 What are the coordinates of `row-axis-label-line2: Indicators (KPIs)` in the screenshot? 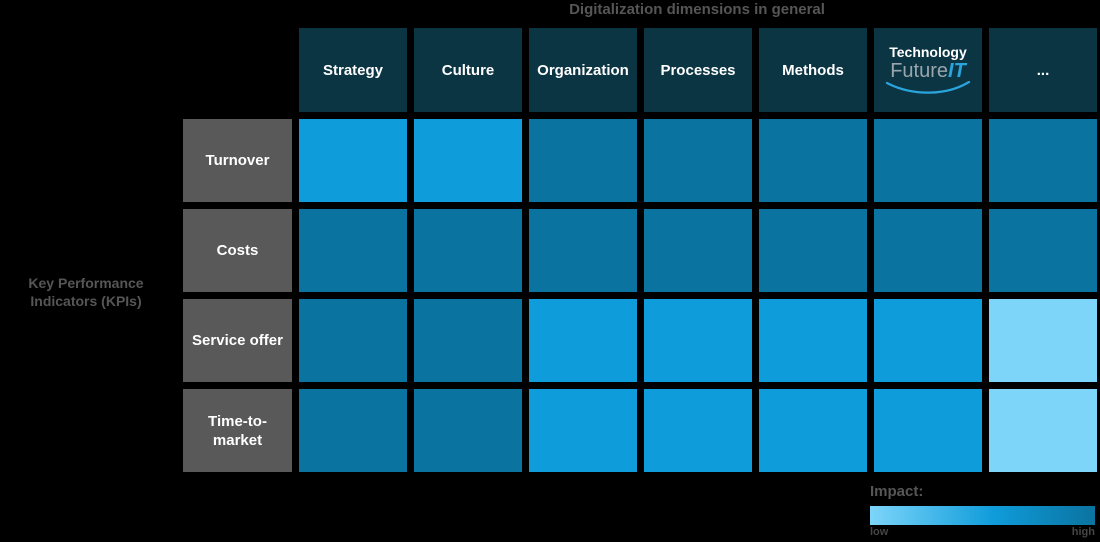 It's located at (86, 301).